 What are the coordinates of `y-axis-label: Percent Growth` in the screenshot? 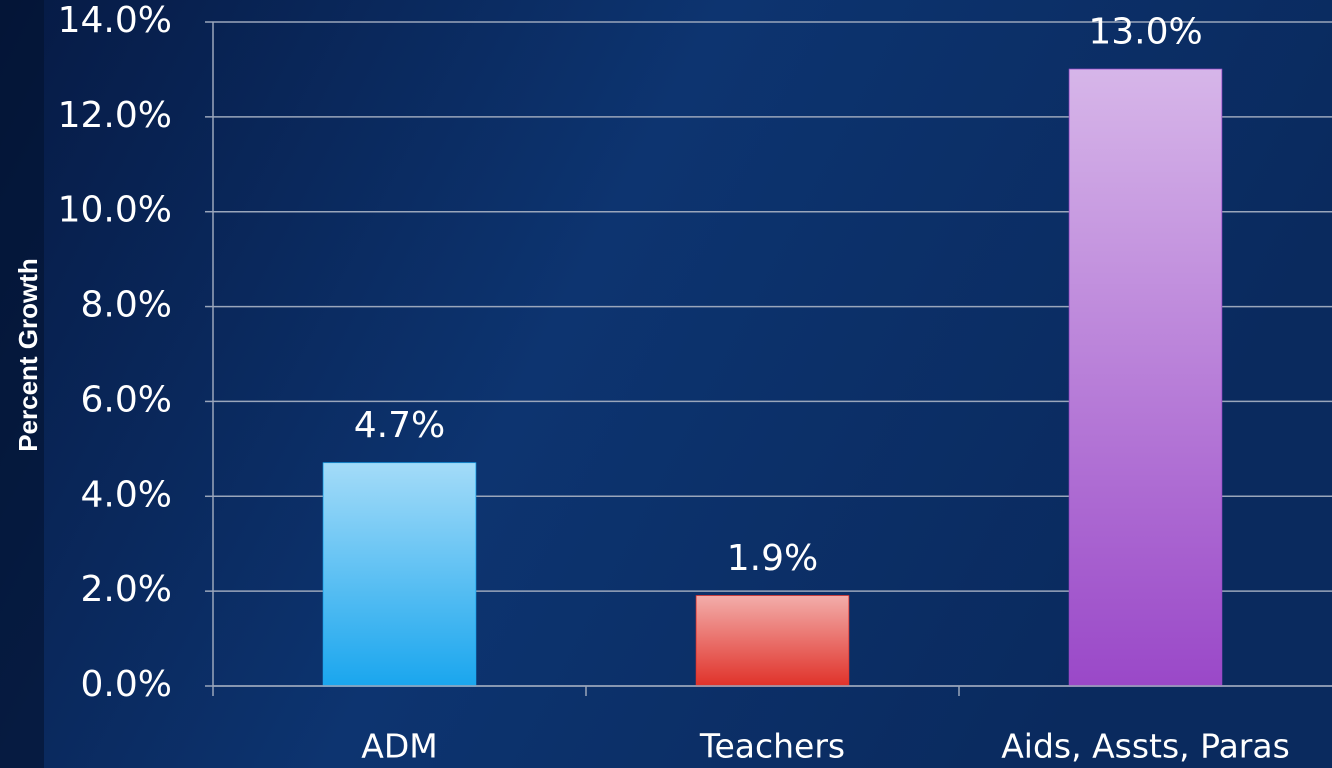 It's located at (28, 355).